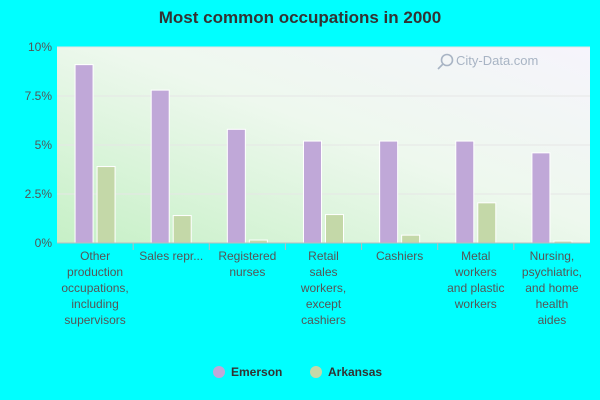 The image size is (600, 400). I want to click on y-tick-label: 5%, so click(44, 145).